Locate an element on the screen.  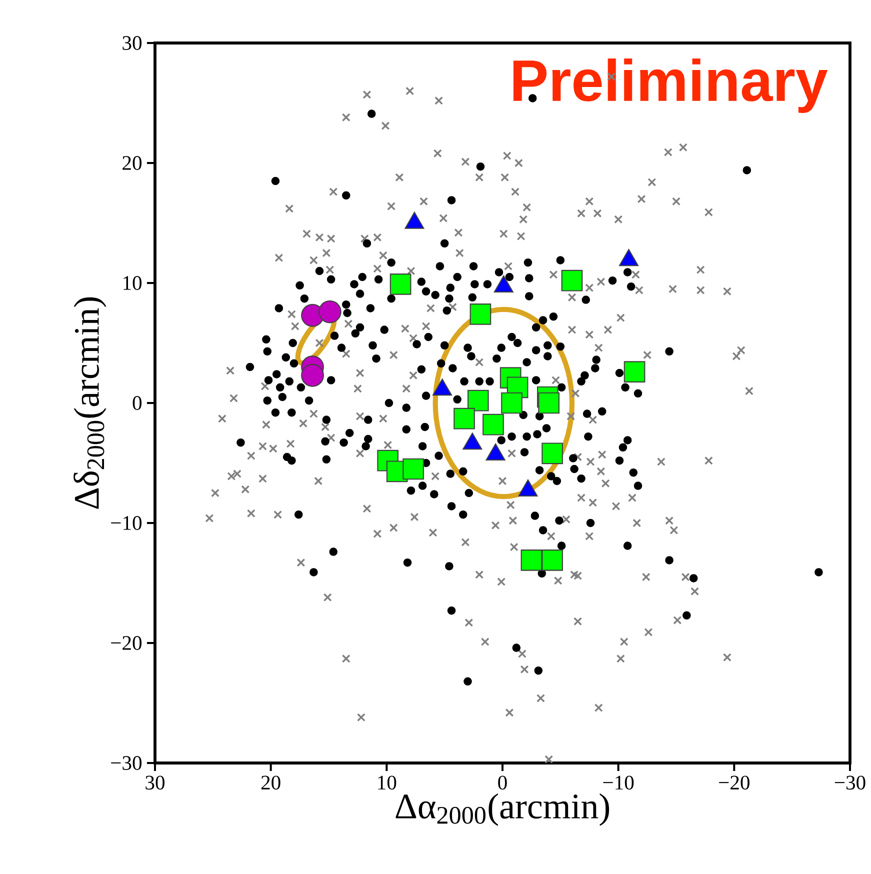
x-tick-label: −10 is located at coordinates (618, 783).